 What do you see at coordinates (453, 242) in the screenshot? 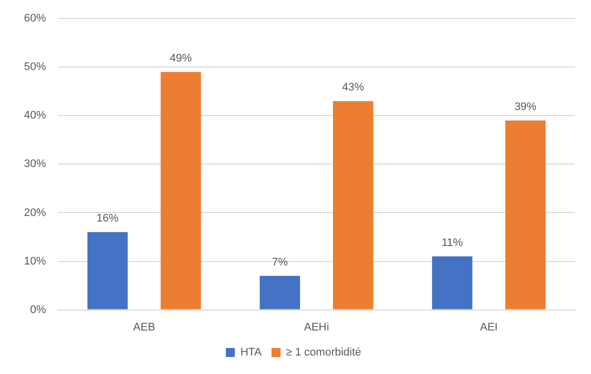
I see `data-label: 11%` at bounding box center [453, 242].